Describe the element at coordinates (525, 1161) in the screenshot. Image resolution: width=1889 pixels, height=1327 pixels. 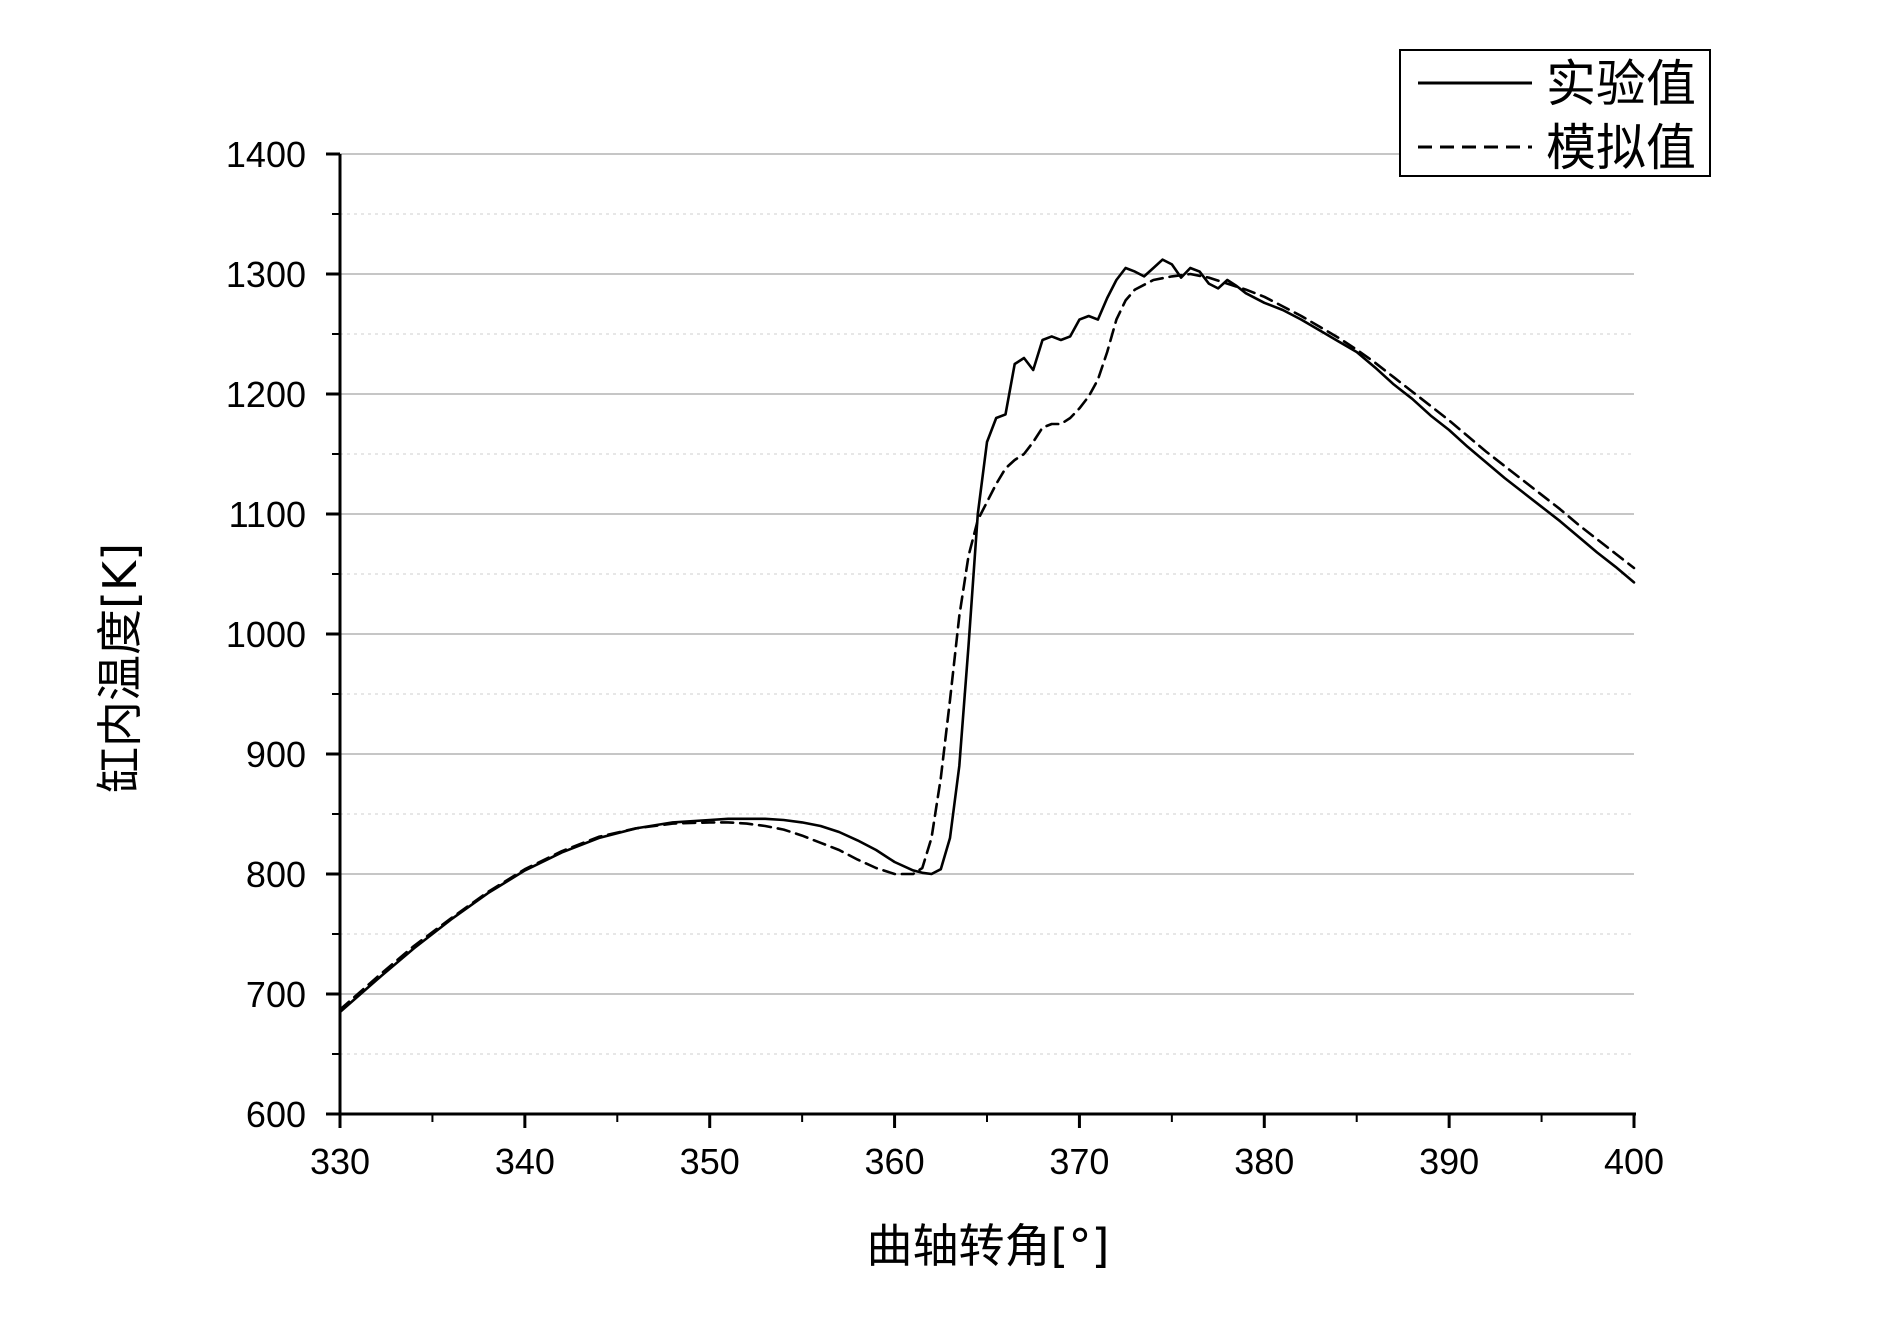
I see `x-tick-label: 340` at that location.